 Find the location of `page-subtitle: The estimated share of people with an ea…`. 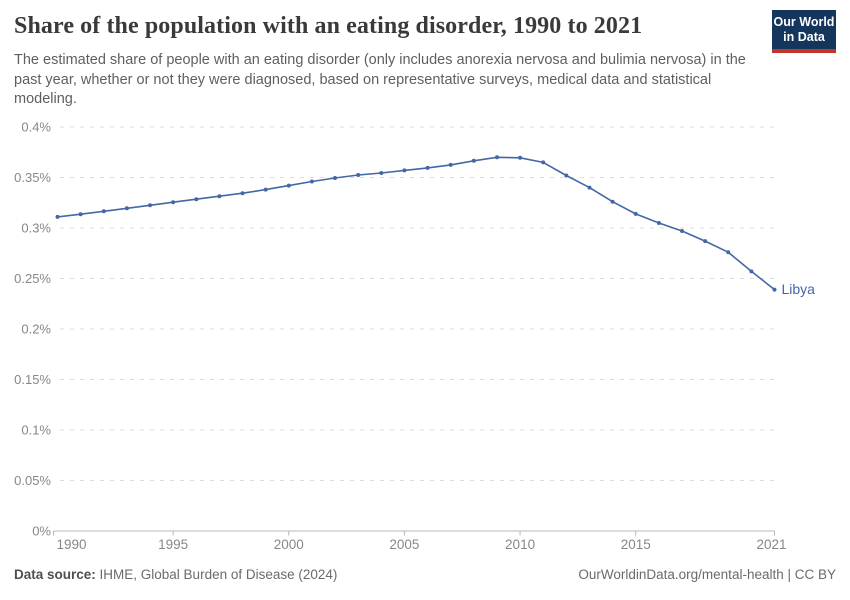

page-subtitle: The estimated share of people with an ea… is located at coordinates (380, 79).